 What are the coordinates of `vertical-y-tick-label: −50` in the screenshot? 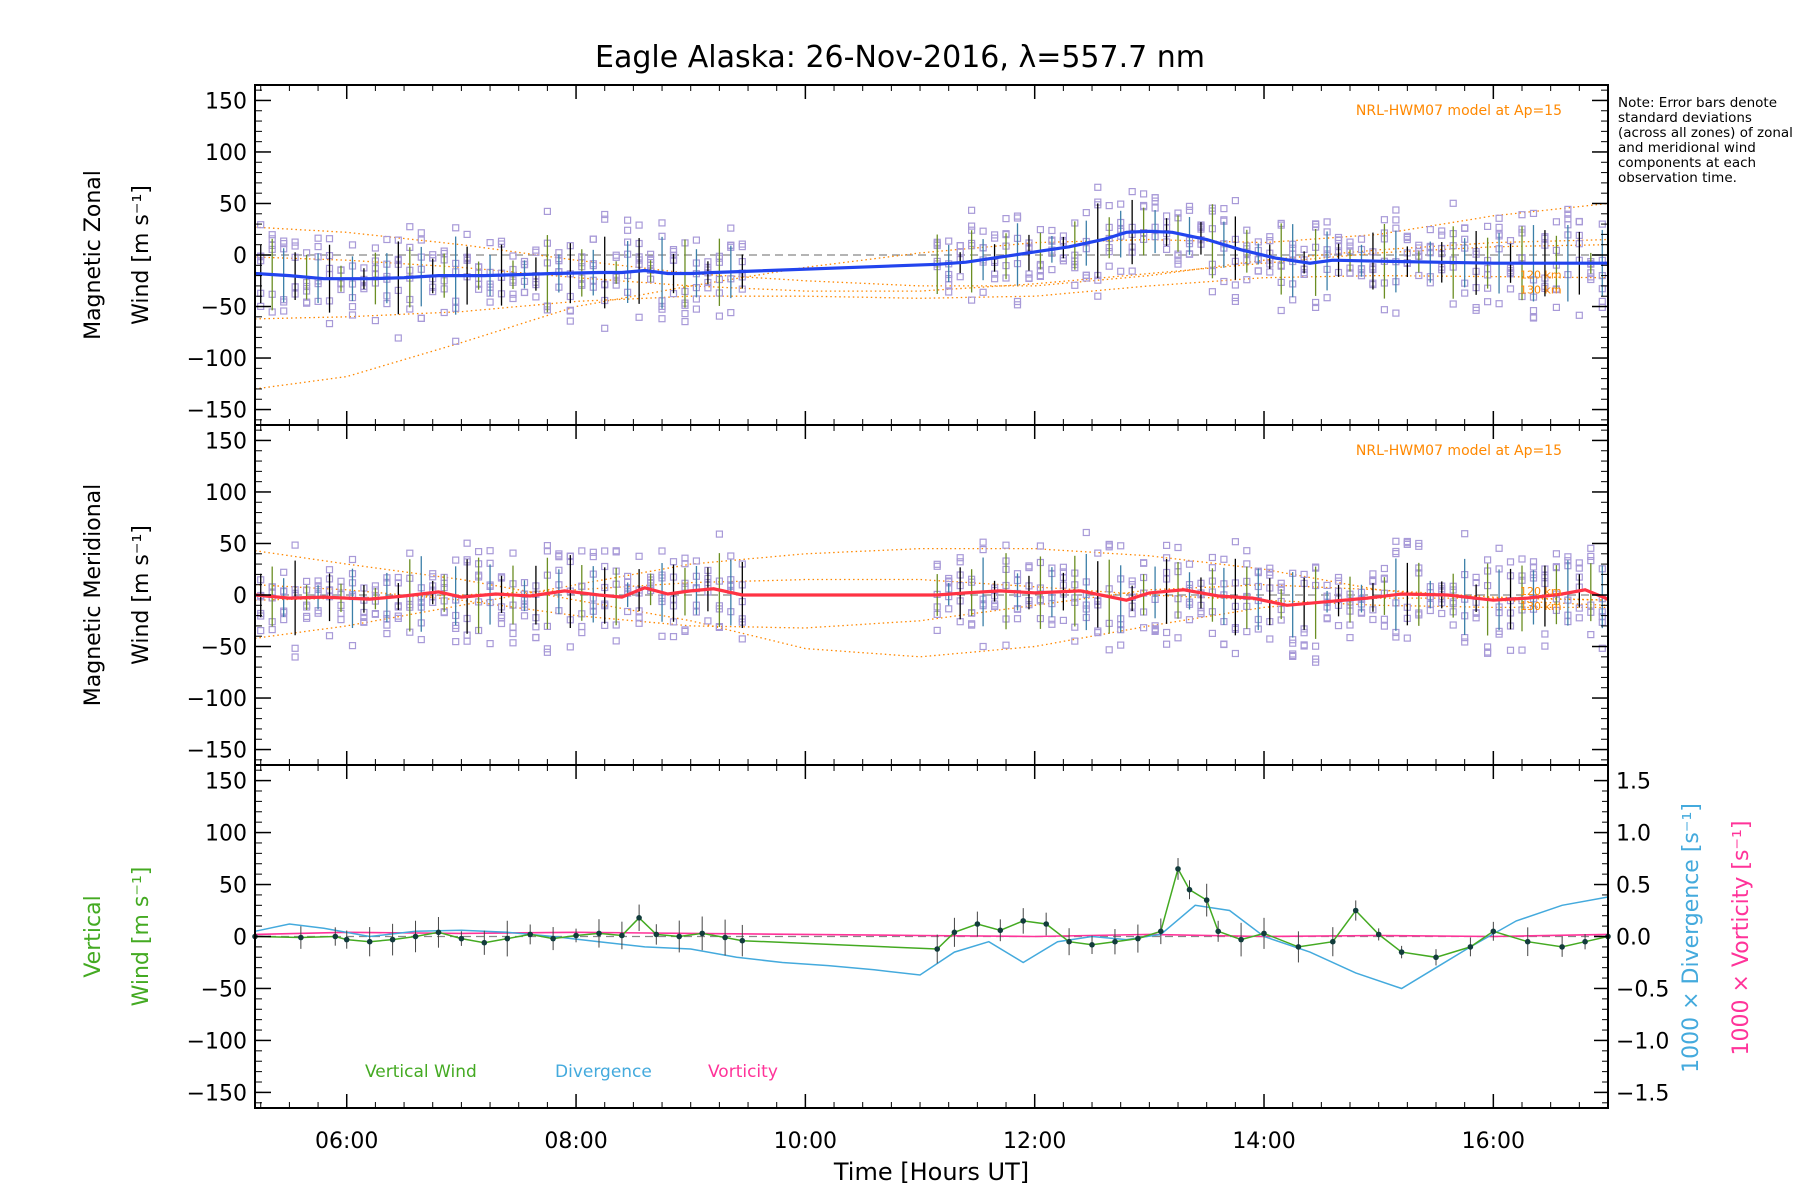 It's located at (224, 989).